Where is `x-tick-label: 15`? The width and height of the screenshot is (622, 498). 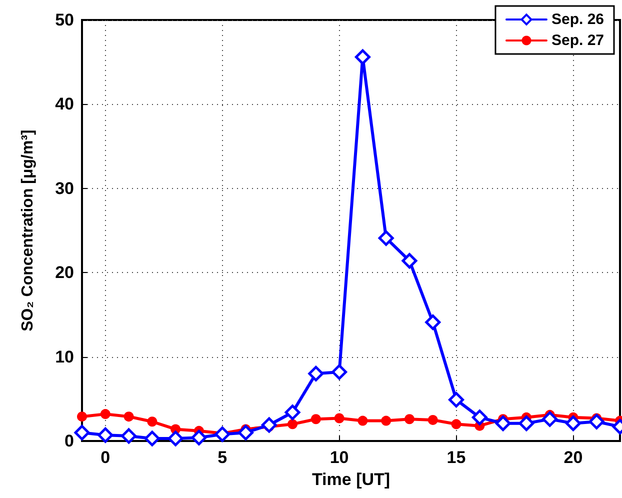 x-tick-label: 15 is located at coordinates (456, 457).